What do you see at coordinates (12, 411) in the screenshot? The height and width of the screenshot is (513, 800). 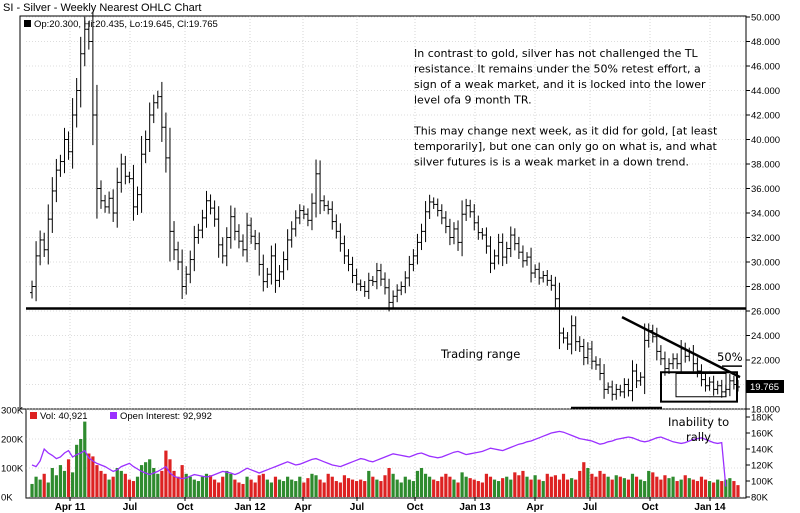 I see `volume-tick-label: 300K` at bounding box center [12, 411].